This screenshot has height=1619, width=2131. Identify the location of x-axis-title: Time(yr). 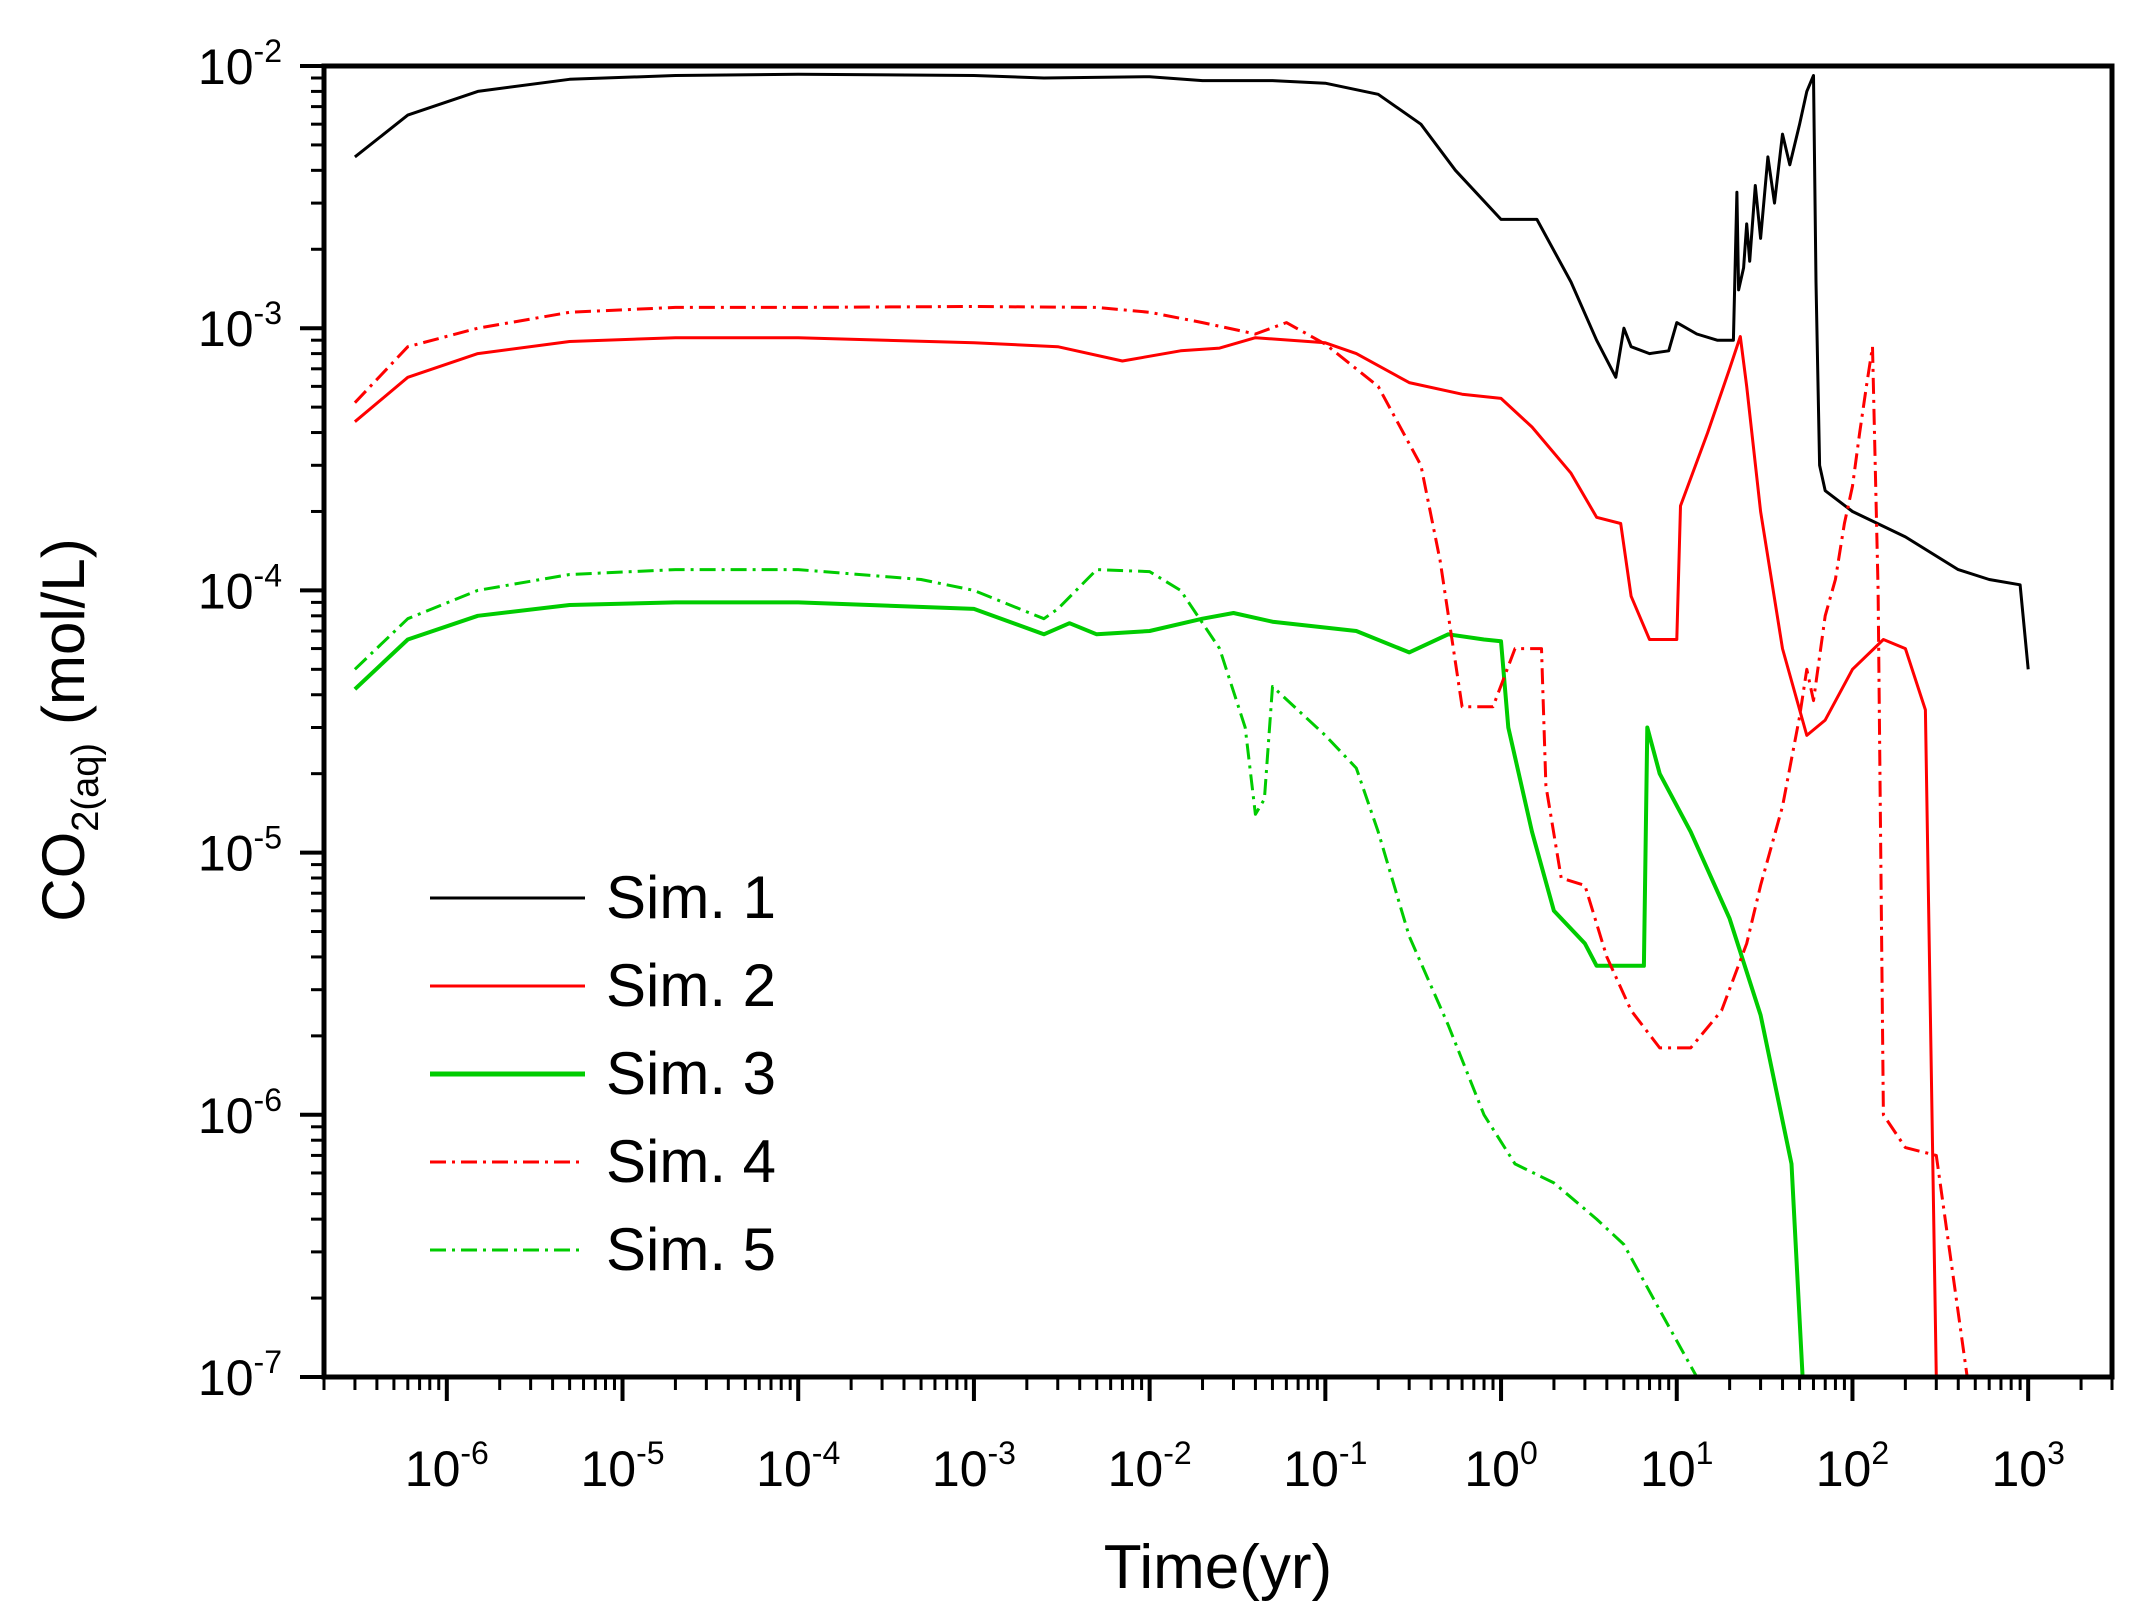
(1218, 1567).